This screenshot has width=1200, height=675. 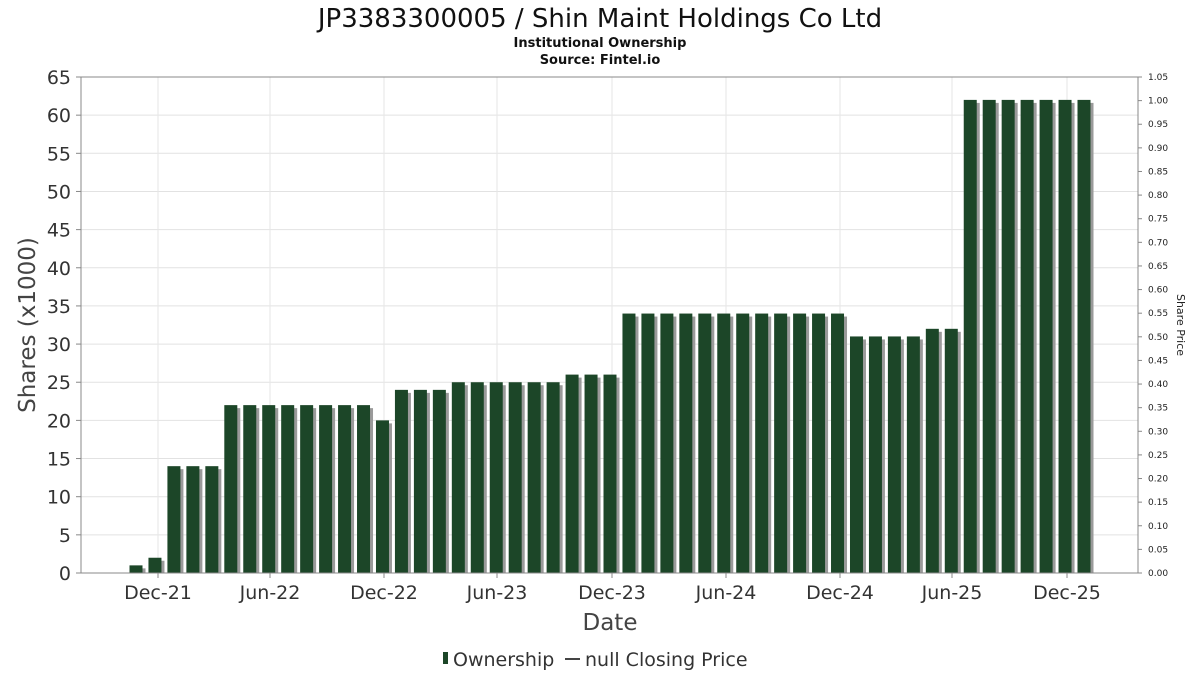 I want to click on y-tick-label: 55, so click(x=59, y=154).